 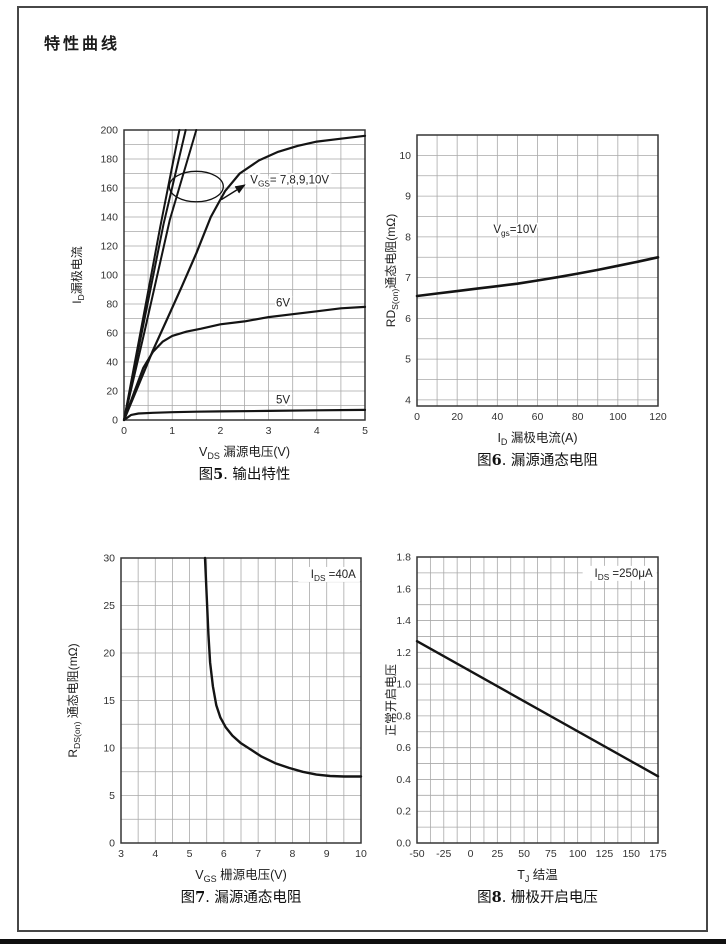 I want to click on y-tick-label: 6, so click(x=408, y=319).